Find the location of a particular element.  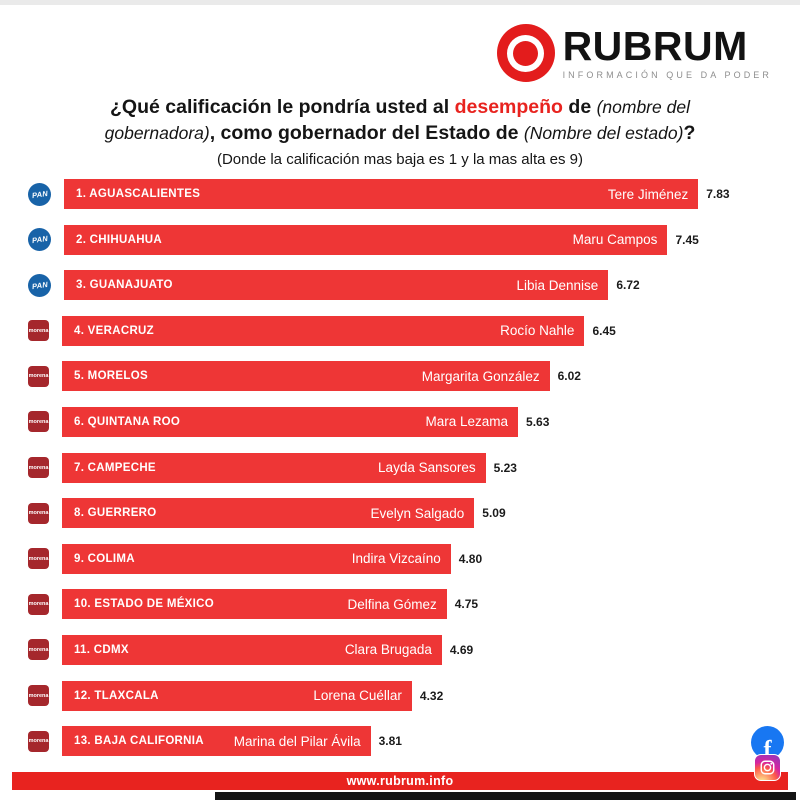

score-bar: 7. CAMPECHE Layda Sansores is located at coordinates (274, 467).